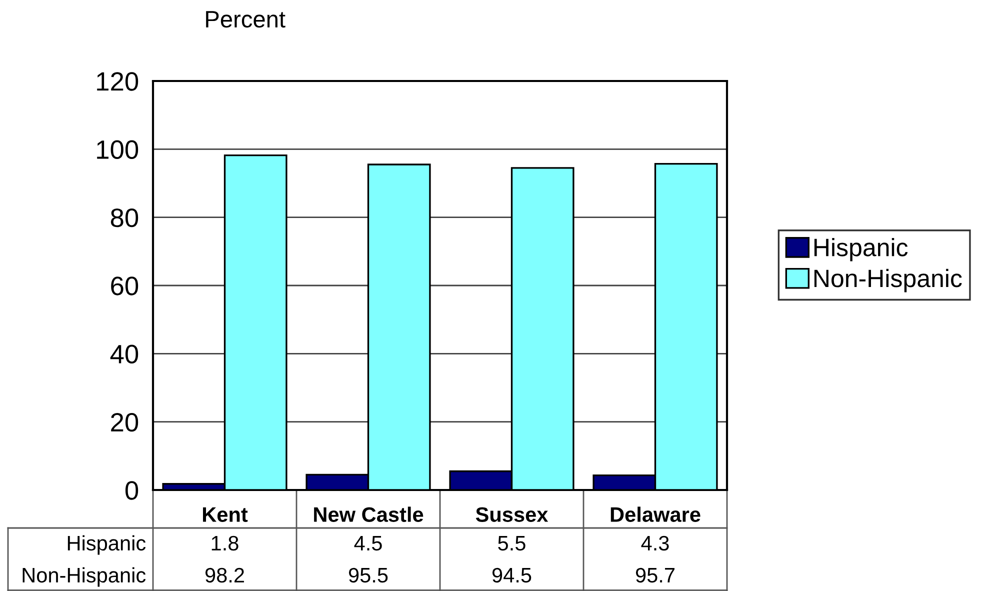 The height and width of the screenshot is (591, 987). I want to click on data-label: 5.5, so click(512, 543).